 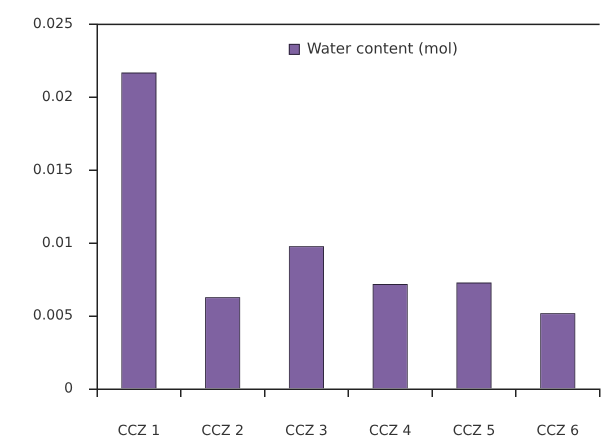 What do you see at coordinates (52, 316) in the screenshot?
I see `y-tick-label: 0.005` at bounding box center [52, 316].